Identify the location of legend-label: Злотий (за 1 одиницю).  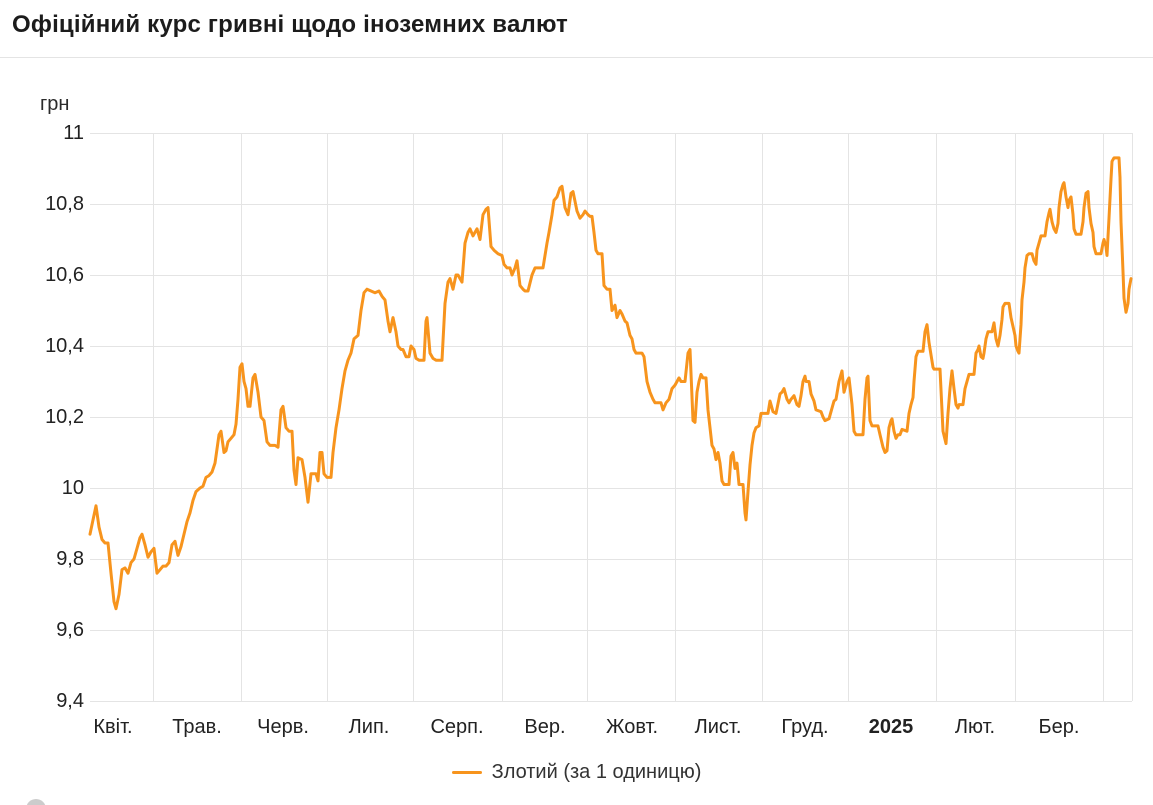
(596, 772).